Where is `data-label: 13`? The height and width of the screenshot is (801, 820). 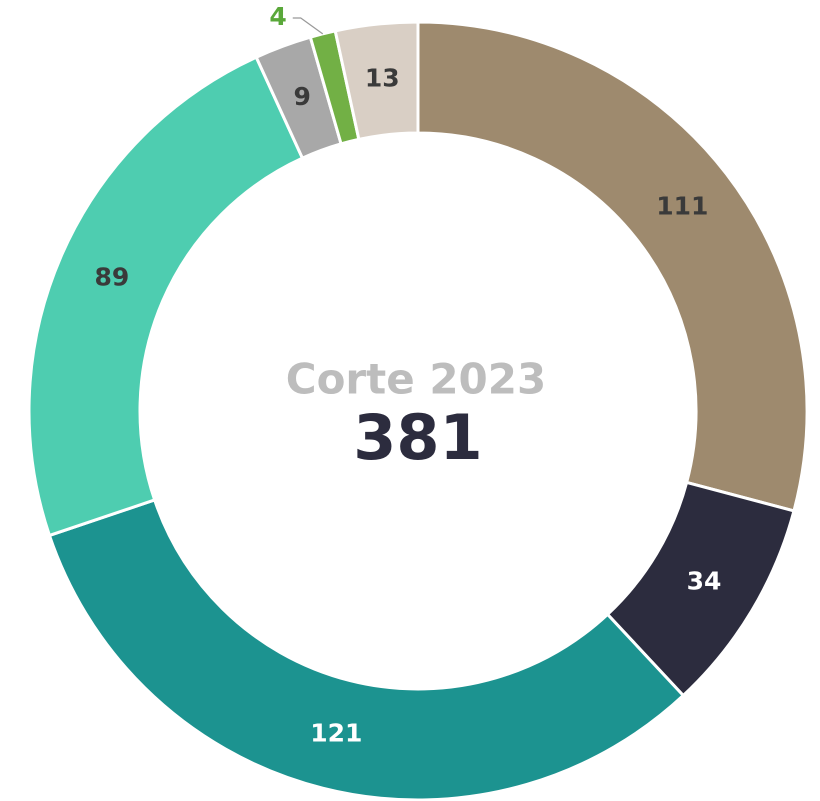
data-label: 13 is located at coordinates (382, 77).